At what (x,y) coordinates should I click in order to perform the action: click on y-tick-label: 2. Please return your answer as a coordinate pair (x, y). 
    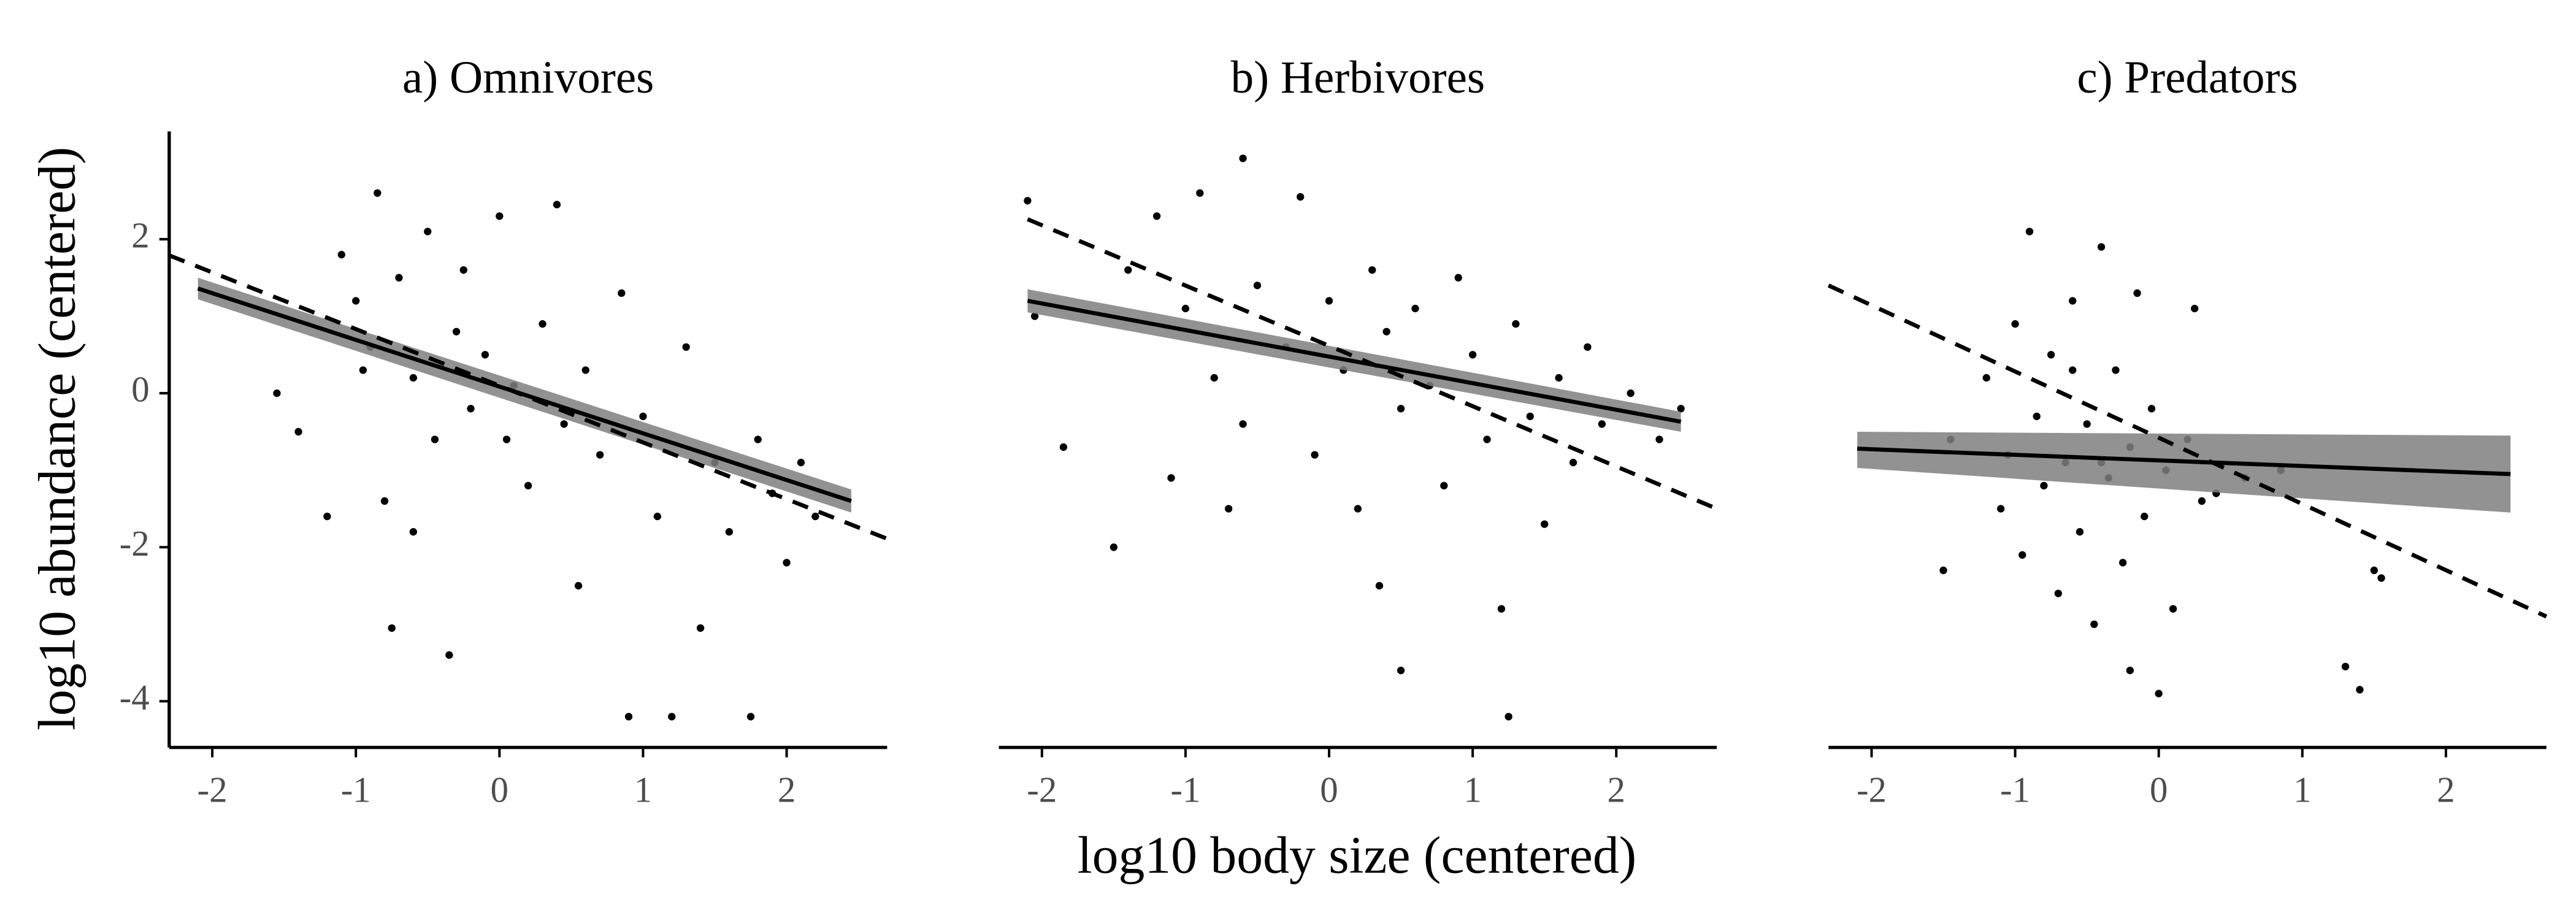
    Looking at the image, I should click on (140, 235).